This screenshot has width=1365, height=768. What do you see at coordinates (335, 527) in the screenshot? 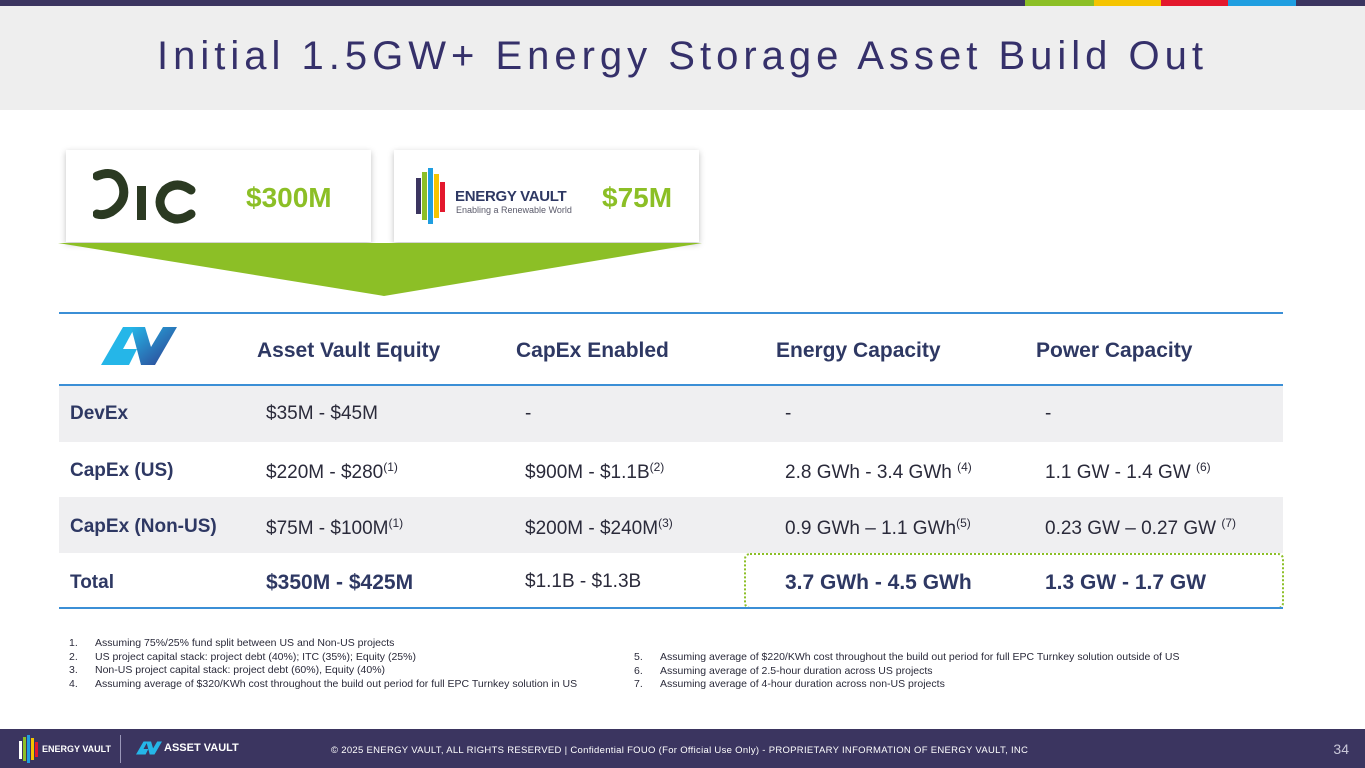
I see `cell: $75M - $100M(1)` at bounding box center [335, 527].